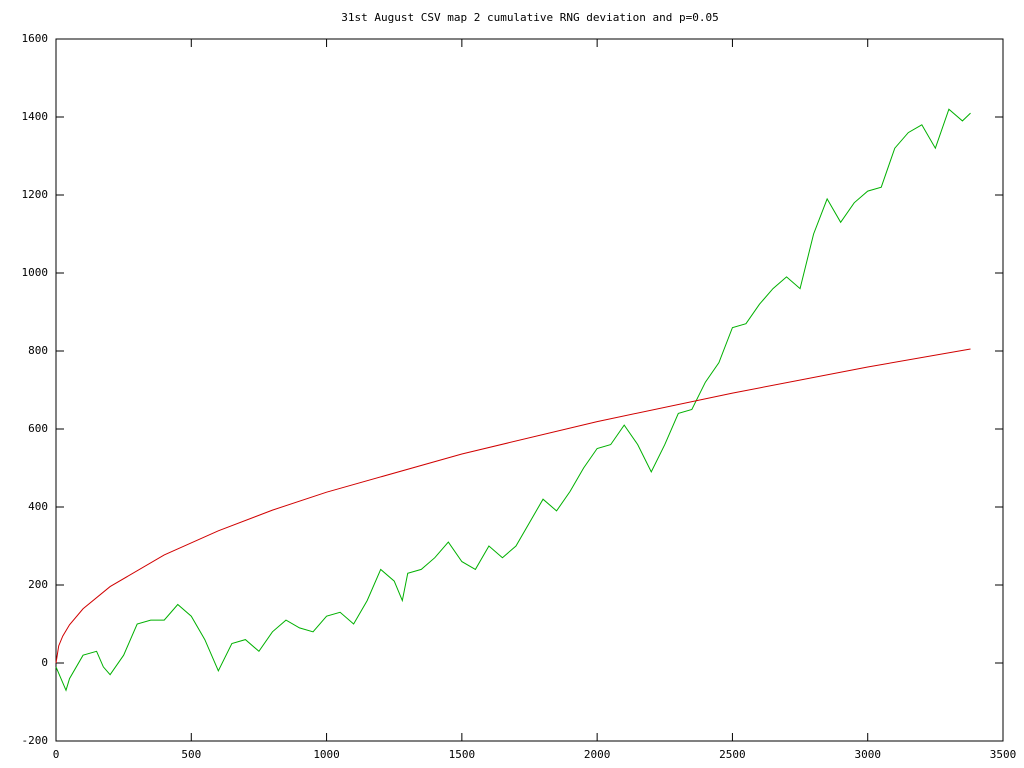  Describe the element at coordinates (732, 754) in the screenshot. I see `x-tick-label: 2500` at that location.